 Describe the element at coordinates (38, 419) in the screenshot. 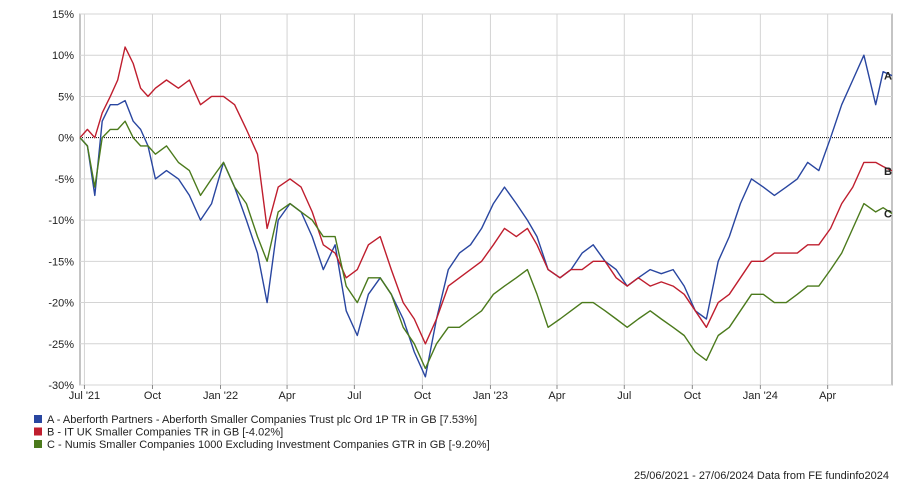

I see `legend-swatch-a` at that location.